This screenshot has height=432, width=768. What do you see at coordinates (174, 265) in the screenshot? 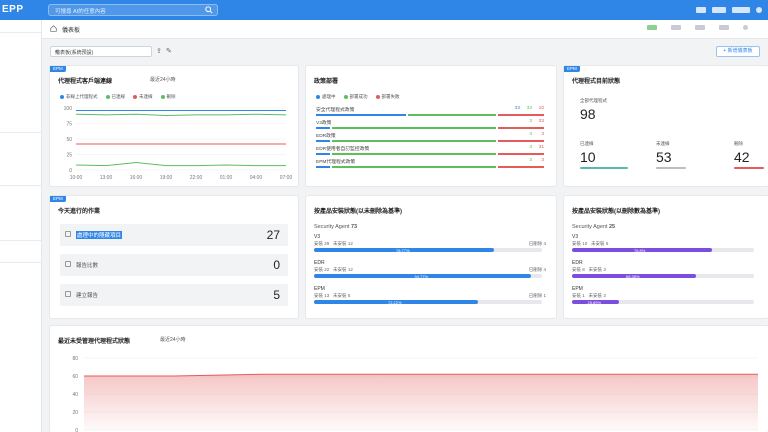
I see `task-row: 報告比數 0` at bounding box center [174, 265].